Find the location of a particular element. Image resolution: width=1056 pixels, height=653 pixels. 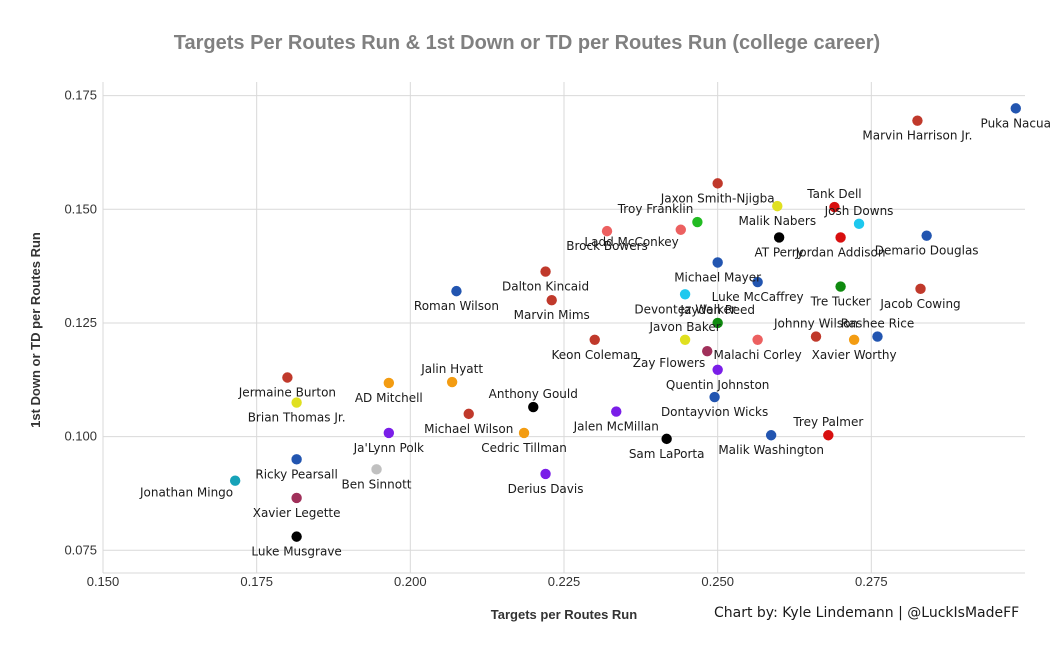

chart-credit: Chart by: Kyle Lindemann | @LuckIsMadeFF is located at coordinates (866, 613).